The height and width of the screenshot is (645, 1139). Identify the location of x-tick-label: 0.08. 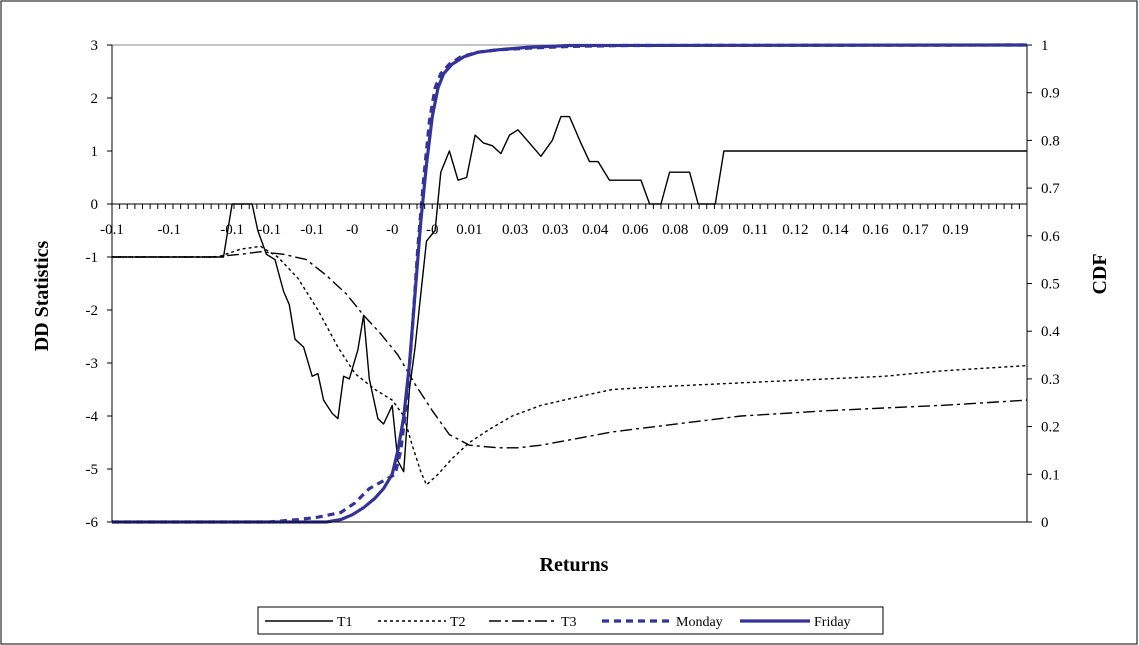
(675, 230).